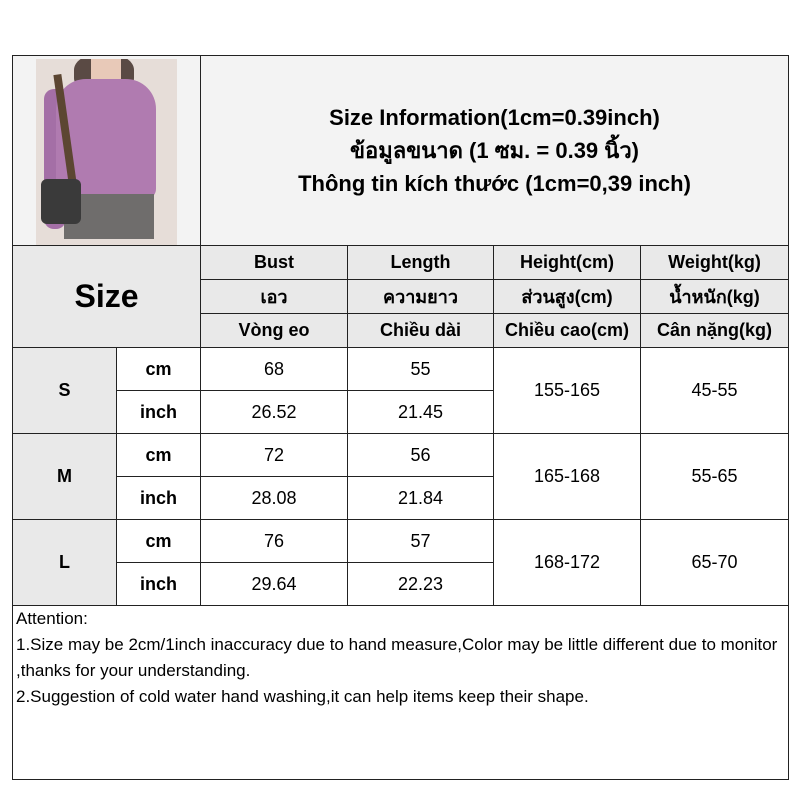 The height and width of the screenshot is (800, 800). I want to click on weight-range: 55-65, so click(714, 476).